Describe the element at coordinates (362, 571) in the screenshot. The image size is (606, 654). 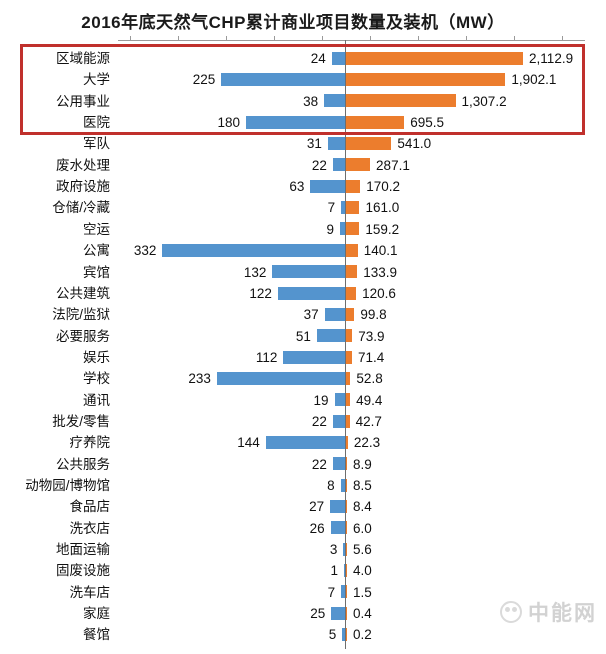
I see `mw-value-label: 4.0` at that location.